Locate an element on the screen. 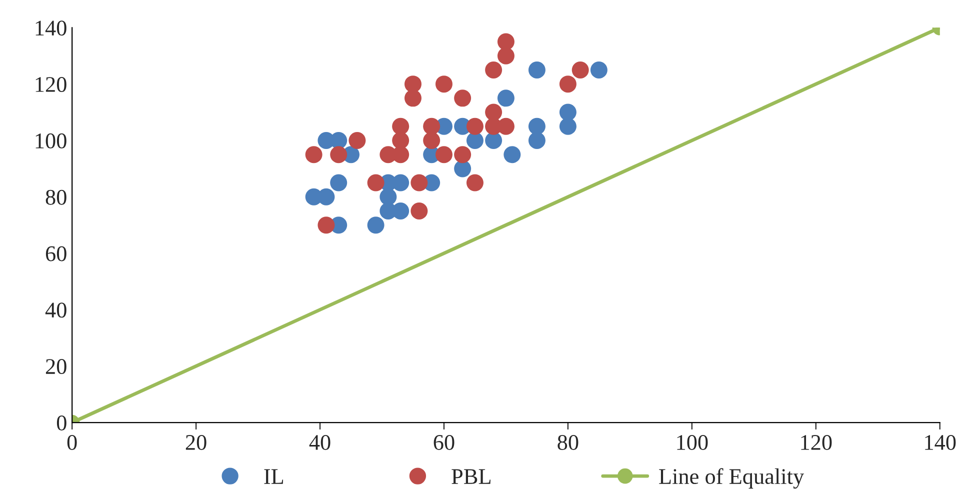 Image resolution: width=961 pixels, height=503 pixels. y-tick-label: 80 is located at coordinates (56, 197).